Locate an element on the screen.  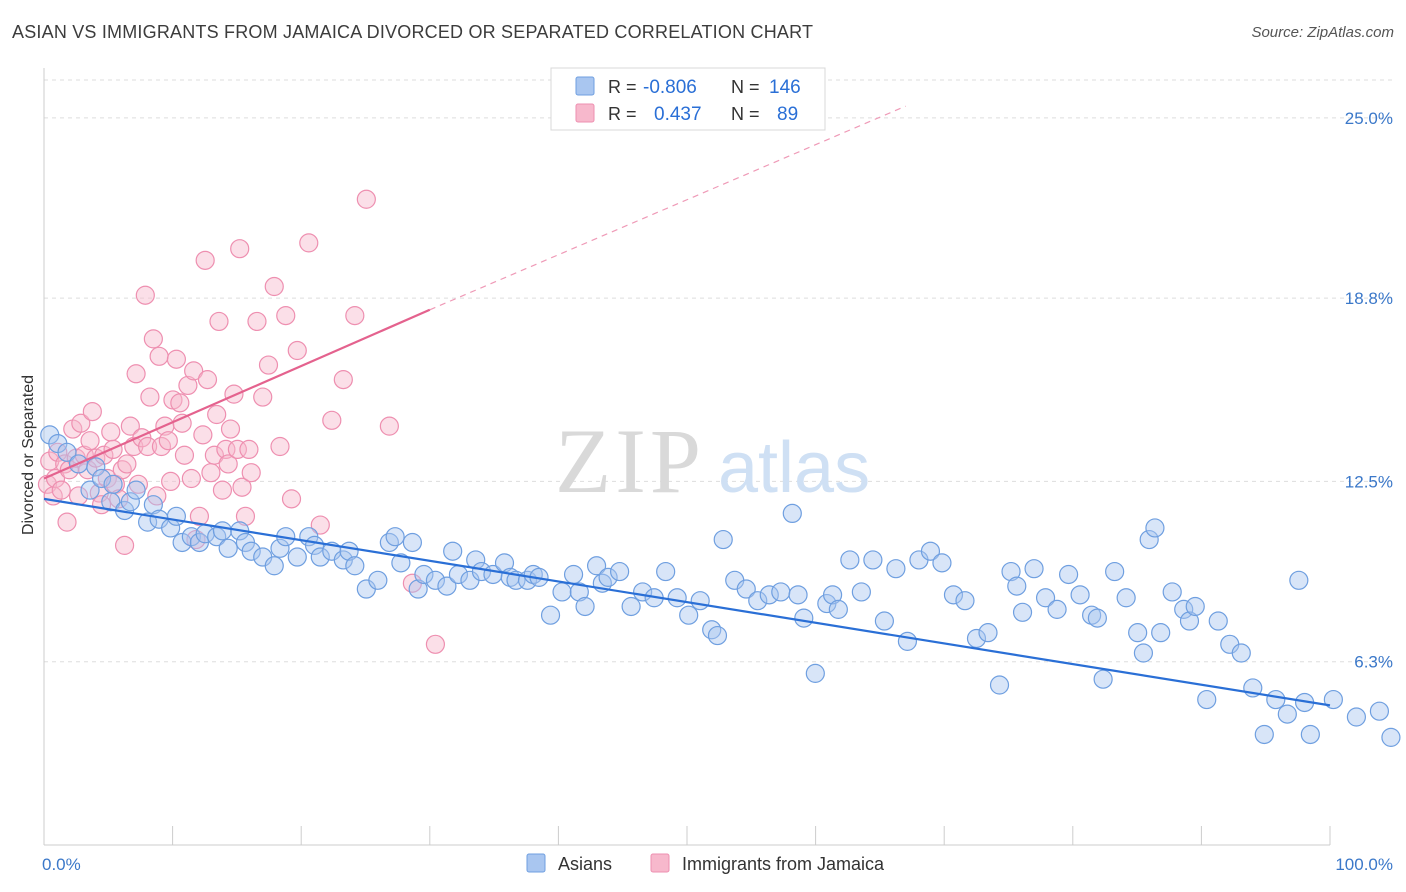
watermark: ZIP atlas is located at coordinates (712, 461).